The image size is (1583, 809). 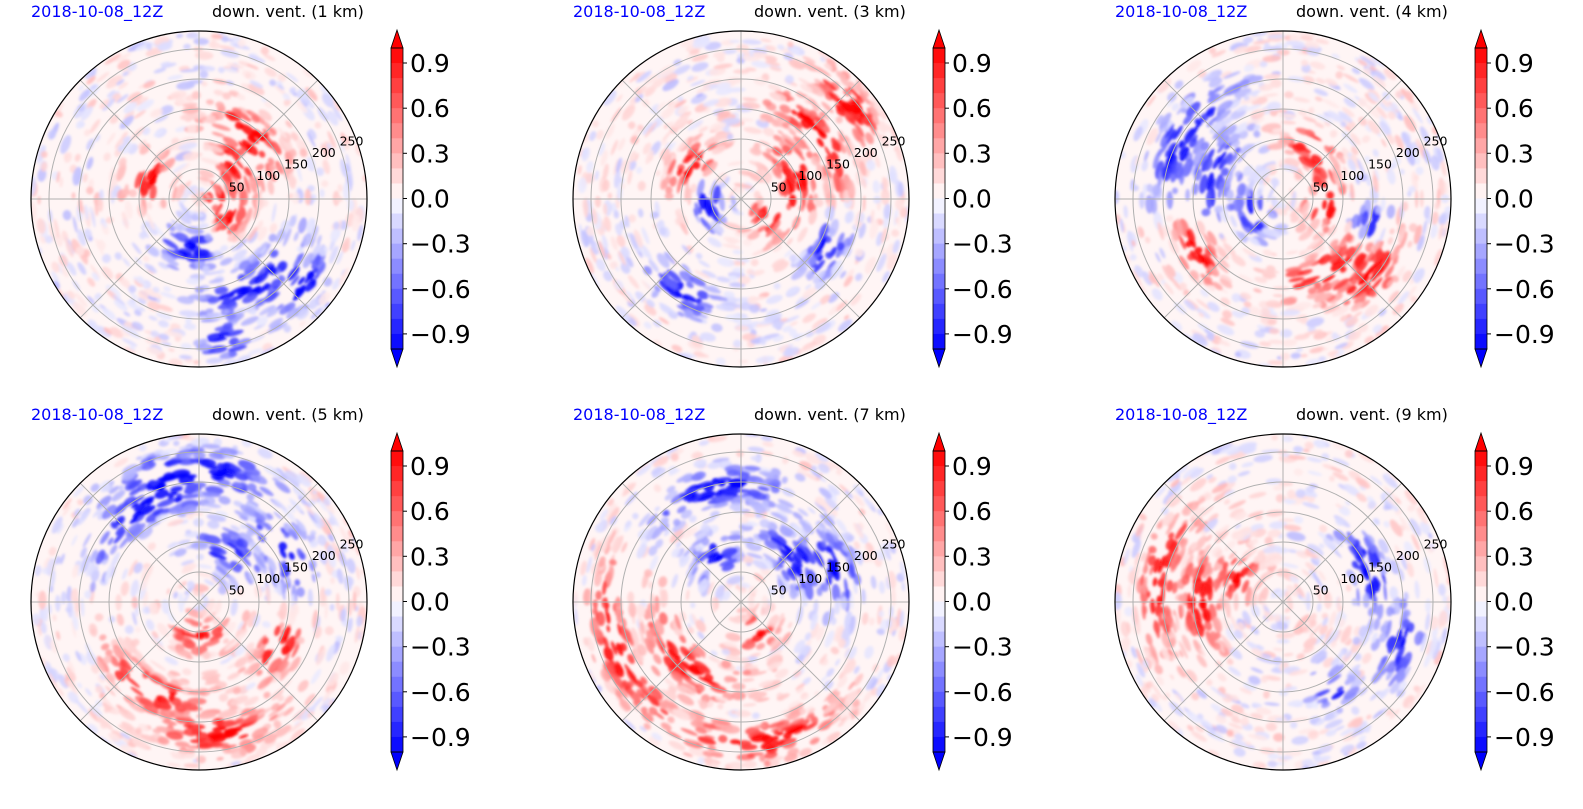 I want to click on polar-grid, so click(x=199, y=602).